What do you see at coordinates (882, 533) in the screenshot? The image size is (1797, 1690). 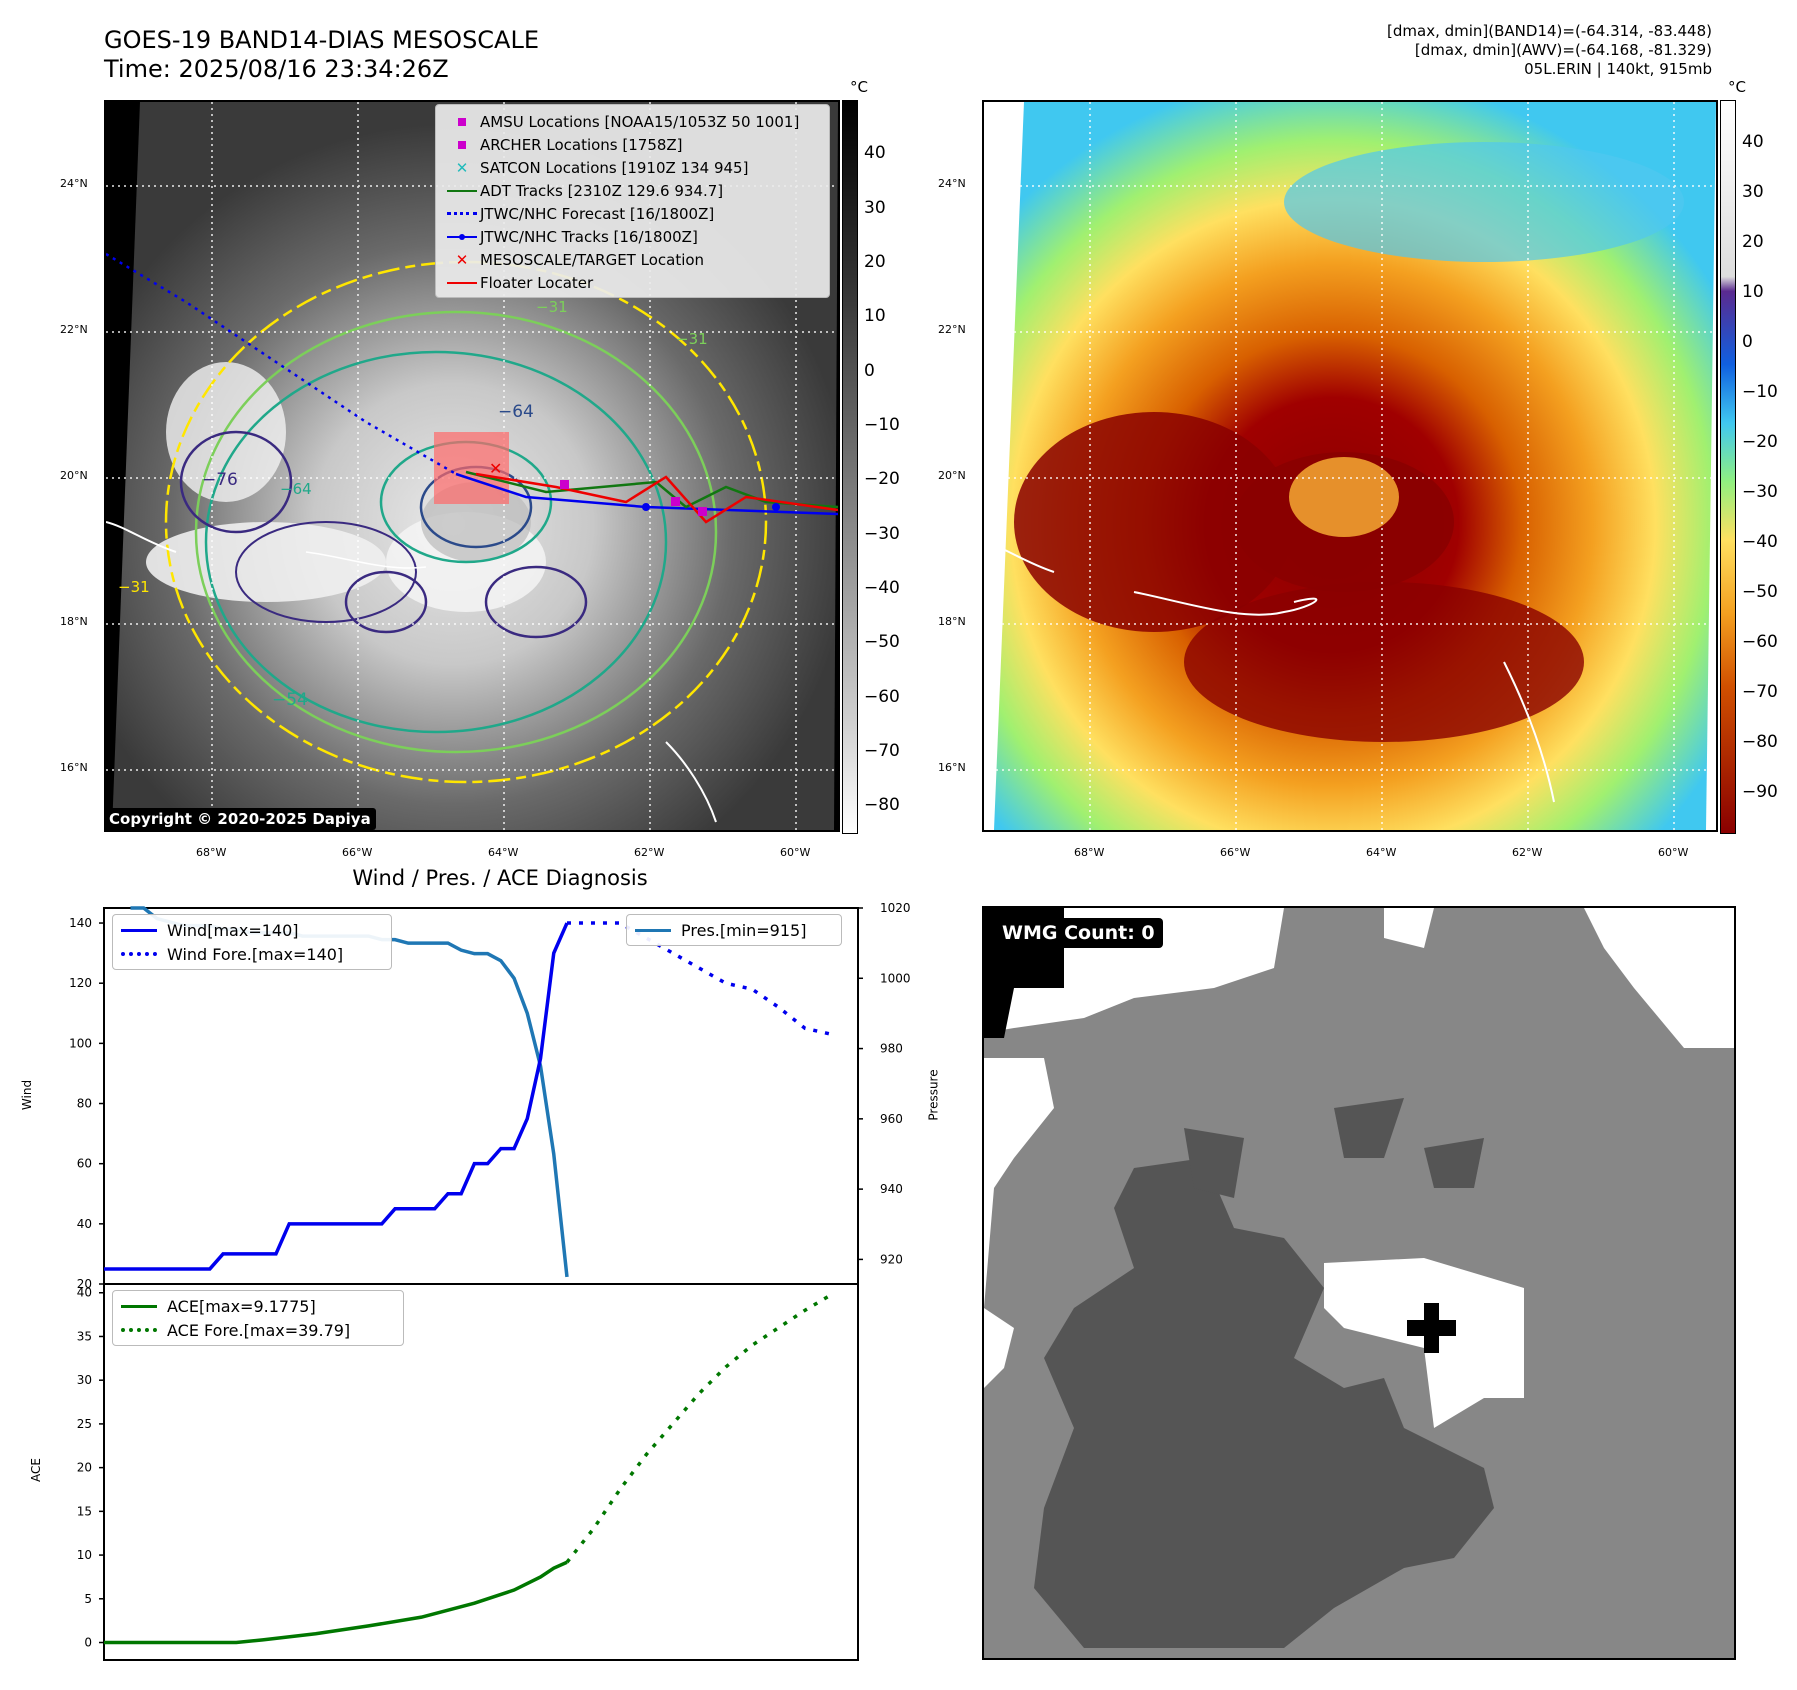 I see `ir-colorbar-tick-label: −30` at bounding box center [882, 533].